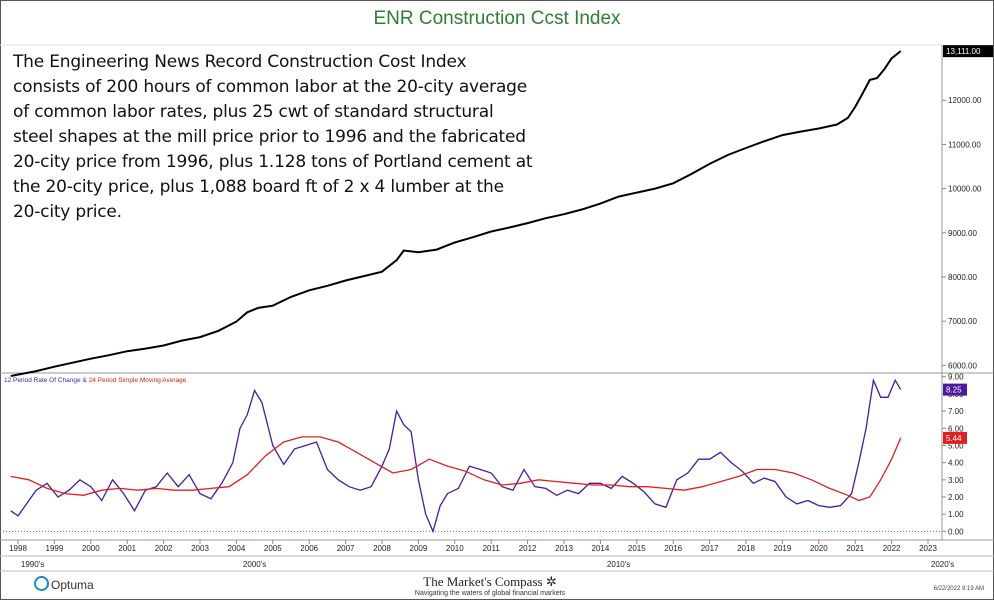 This screenshot has height=600, width=994. Describe the element at coordinates (962, 233) in the screenshot. I see `top-y-tick-label: 9000.00` at that location.